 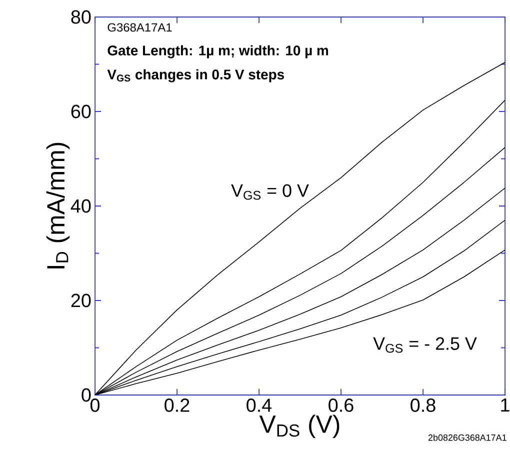 What do you see at coordinates (259, 405) in the screenshot?
I see `x-tick-label: 0.4` at bounding box center [259, 405].